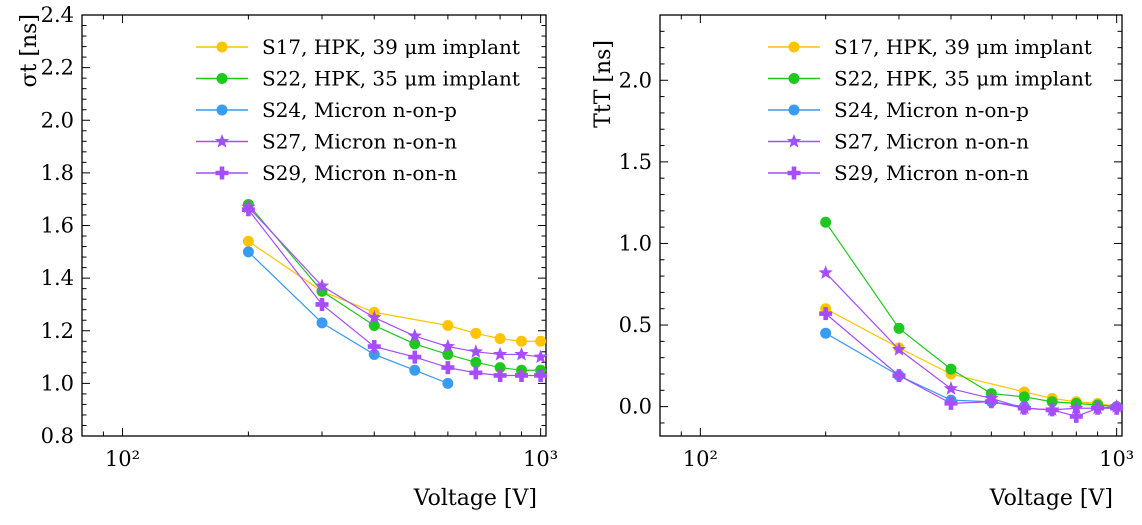  I want to click on y-tick-label: 1.8, so click(57, 173).